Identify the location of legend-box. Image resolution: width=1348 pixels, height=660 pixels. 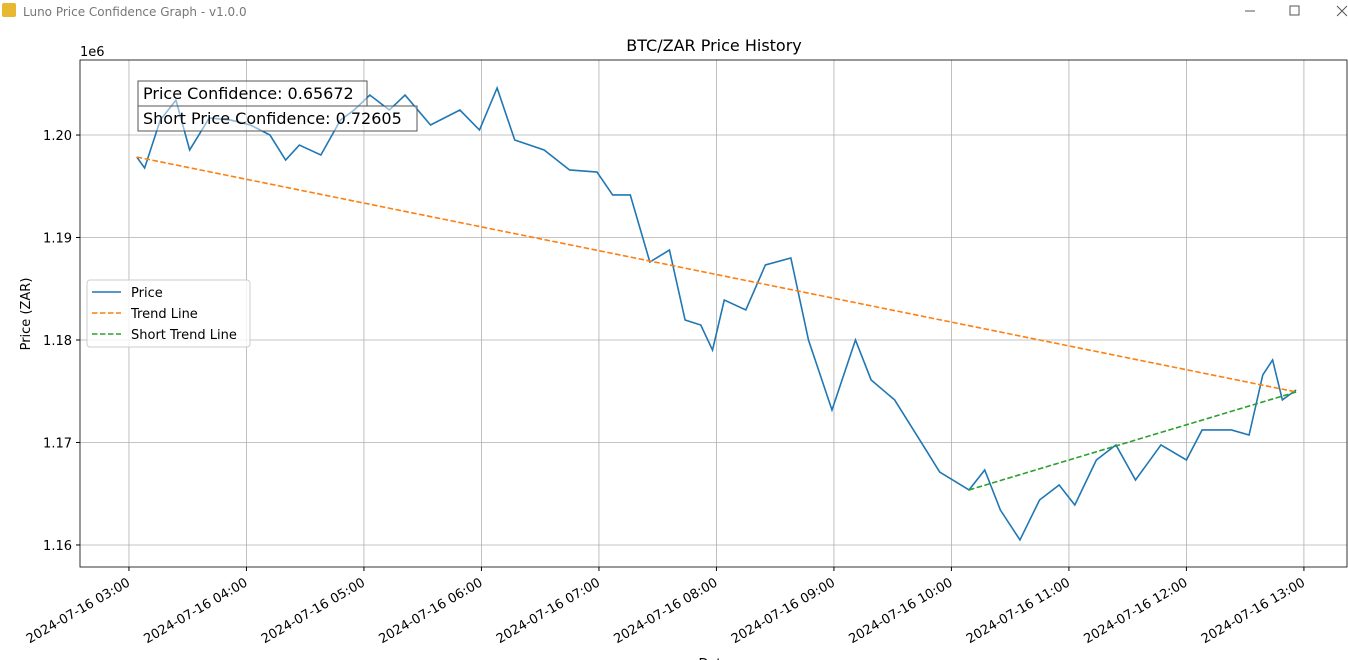
(168, 313).